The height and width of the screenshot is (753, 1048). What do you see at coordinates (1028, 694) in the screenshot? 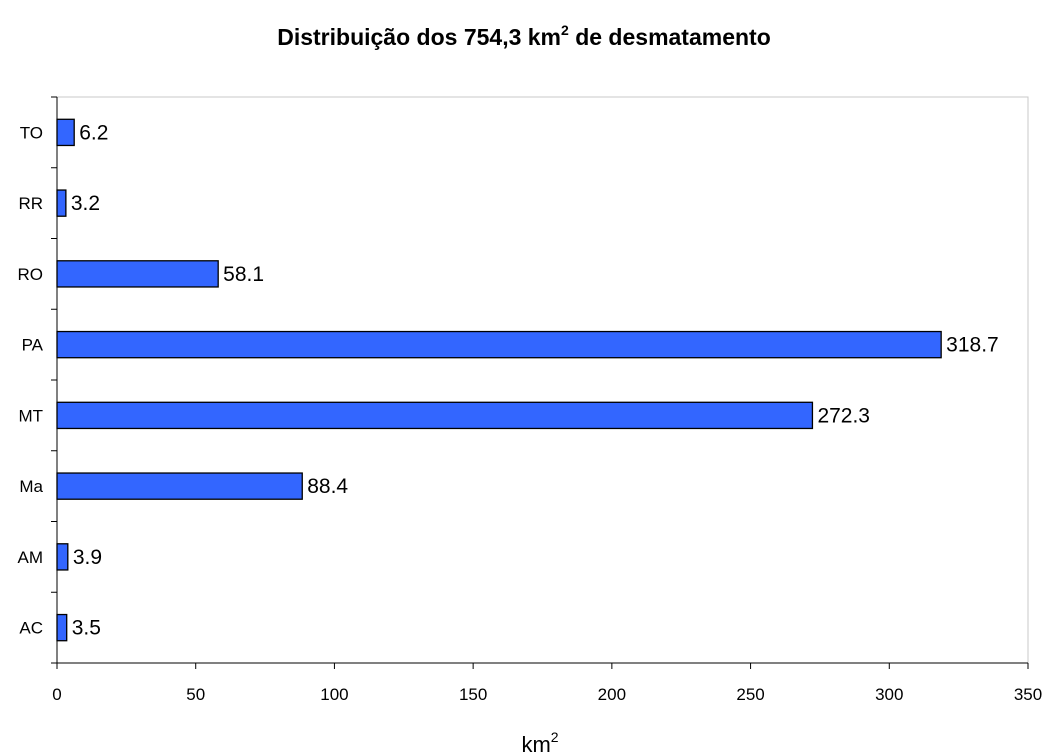
I see `x-tick-label: 350` at bounding box center [1028, 694].